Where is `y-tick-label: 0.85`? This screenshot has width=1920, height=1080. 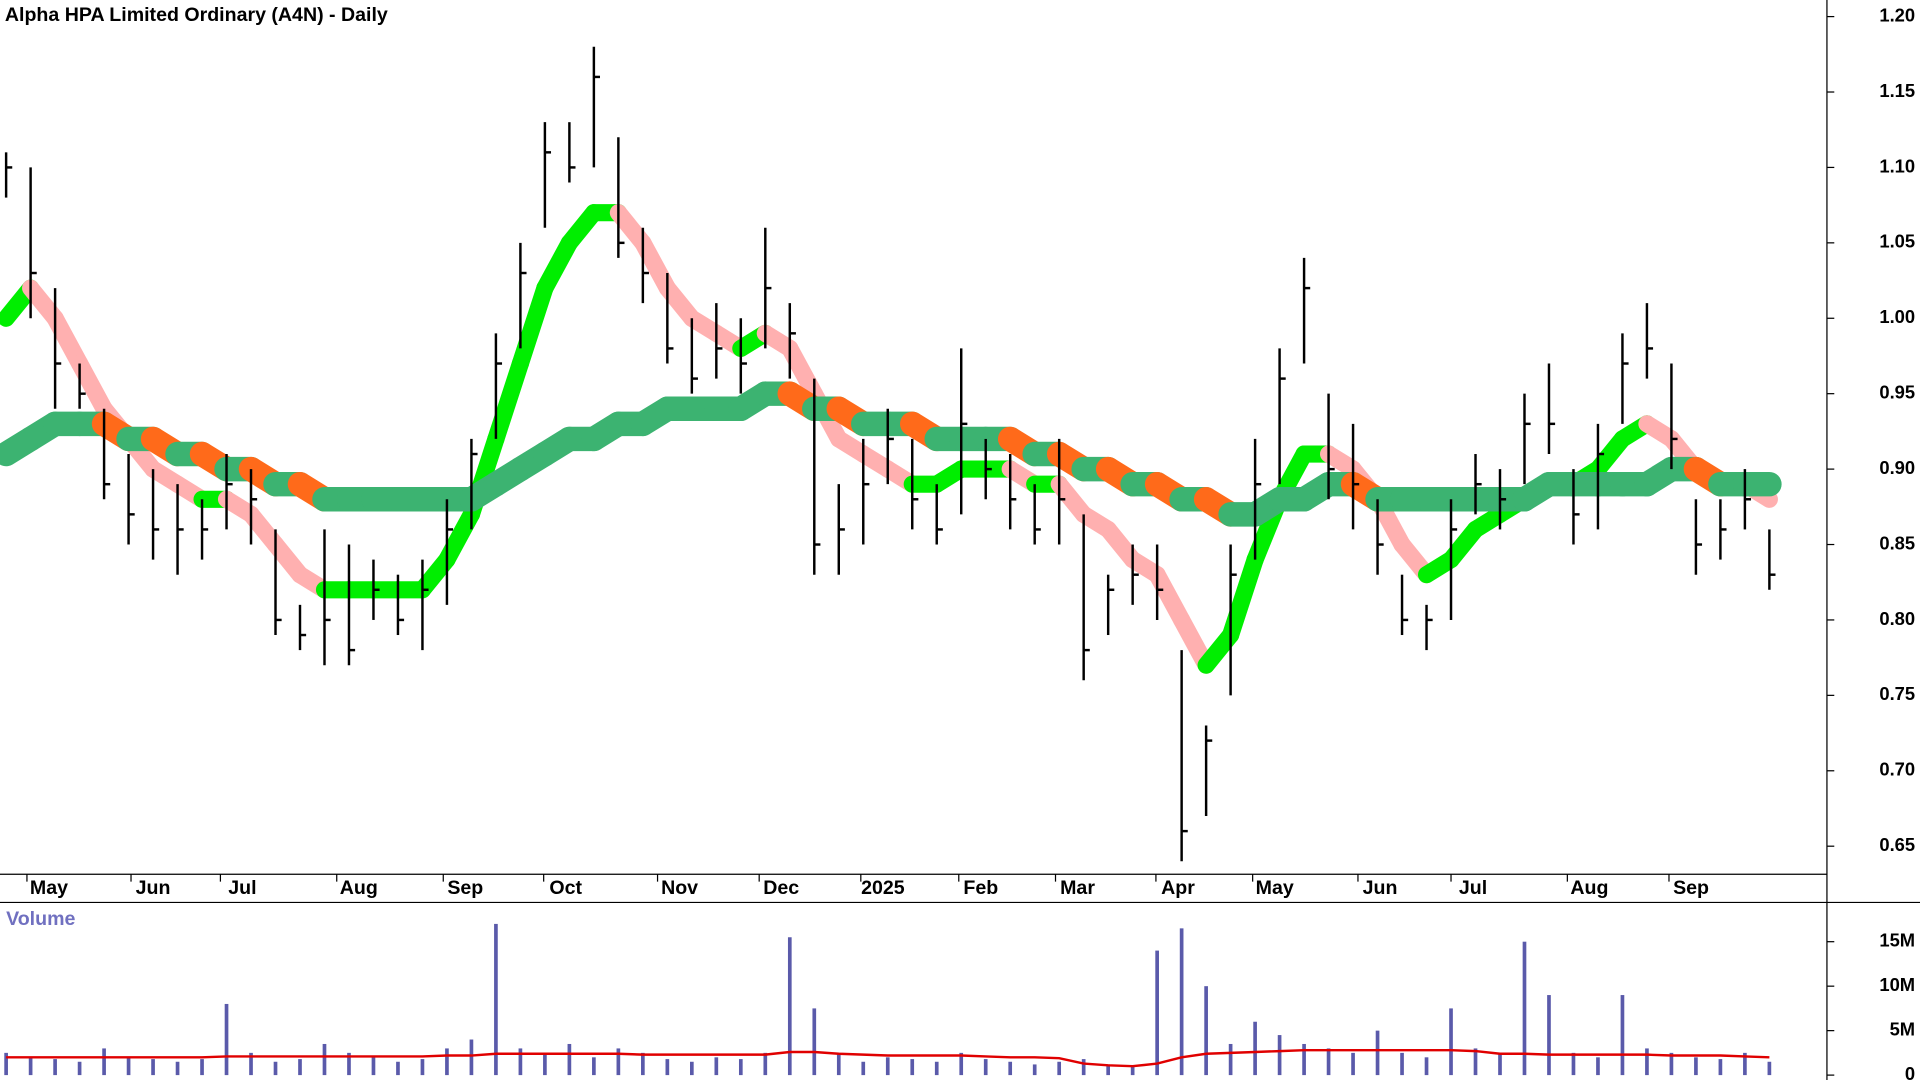 y-tick-label: 0.85 is located at coordinates (1897, 542).